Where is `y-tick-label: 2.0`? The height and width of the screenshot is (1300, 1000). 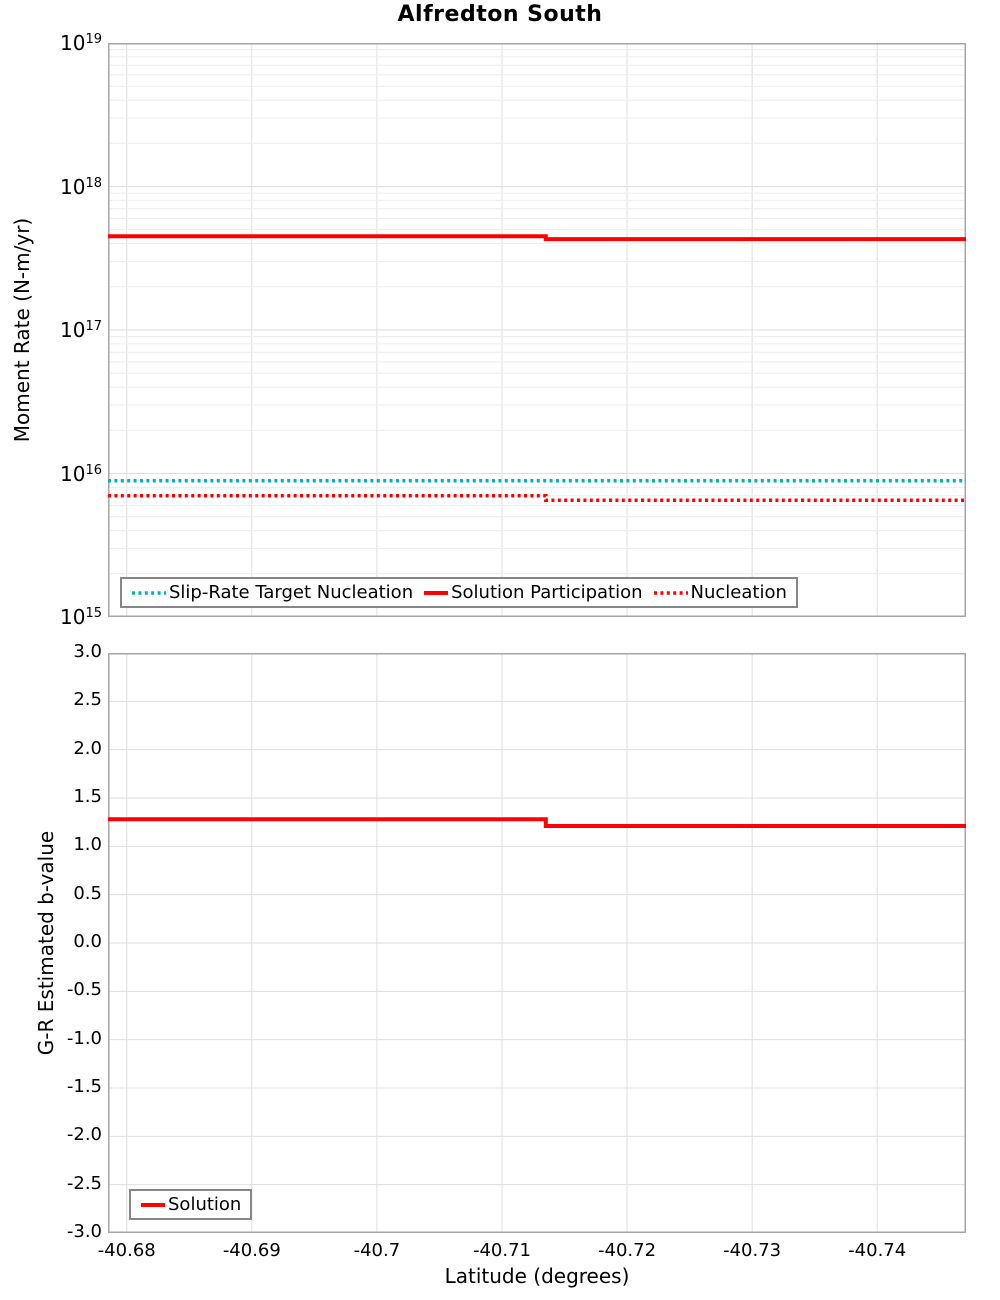
y-tick-label: 2.0 is located at coordinates (87, 748).